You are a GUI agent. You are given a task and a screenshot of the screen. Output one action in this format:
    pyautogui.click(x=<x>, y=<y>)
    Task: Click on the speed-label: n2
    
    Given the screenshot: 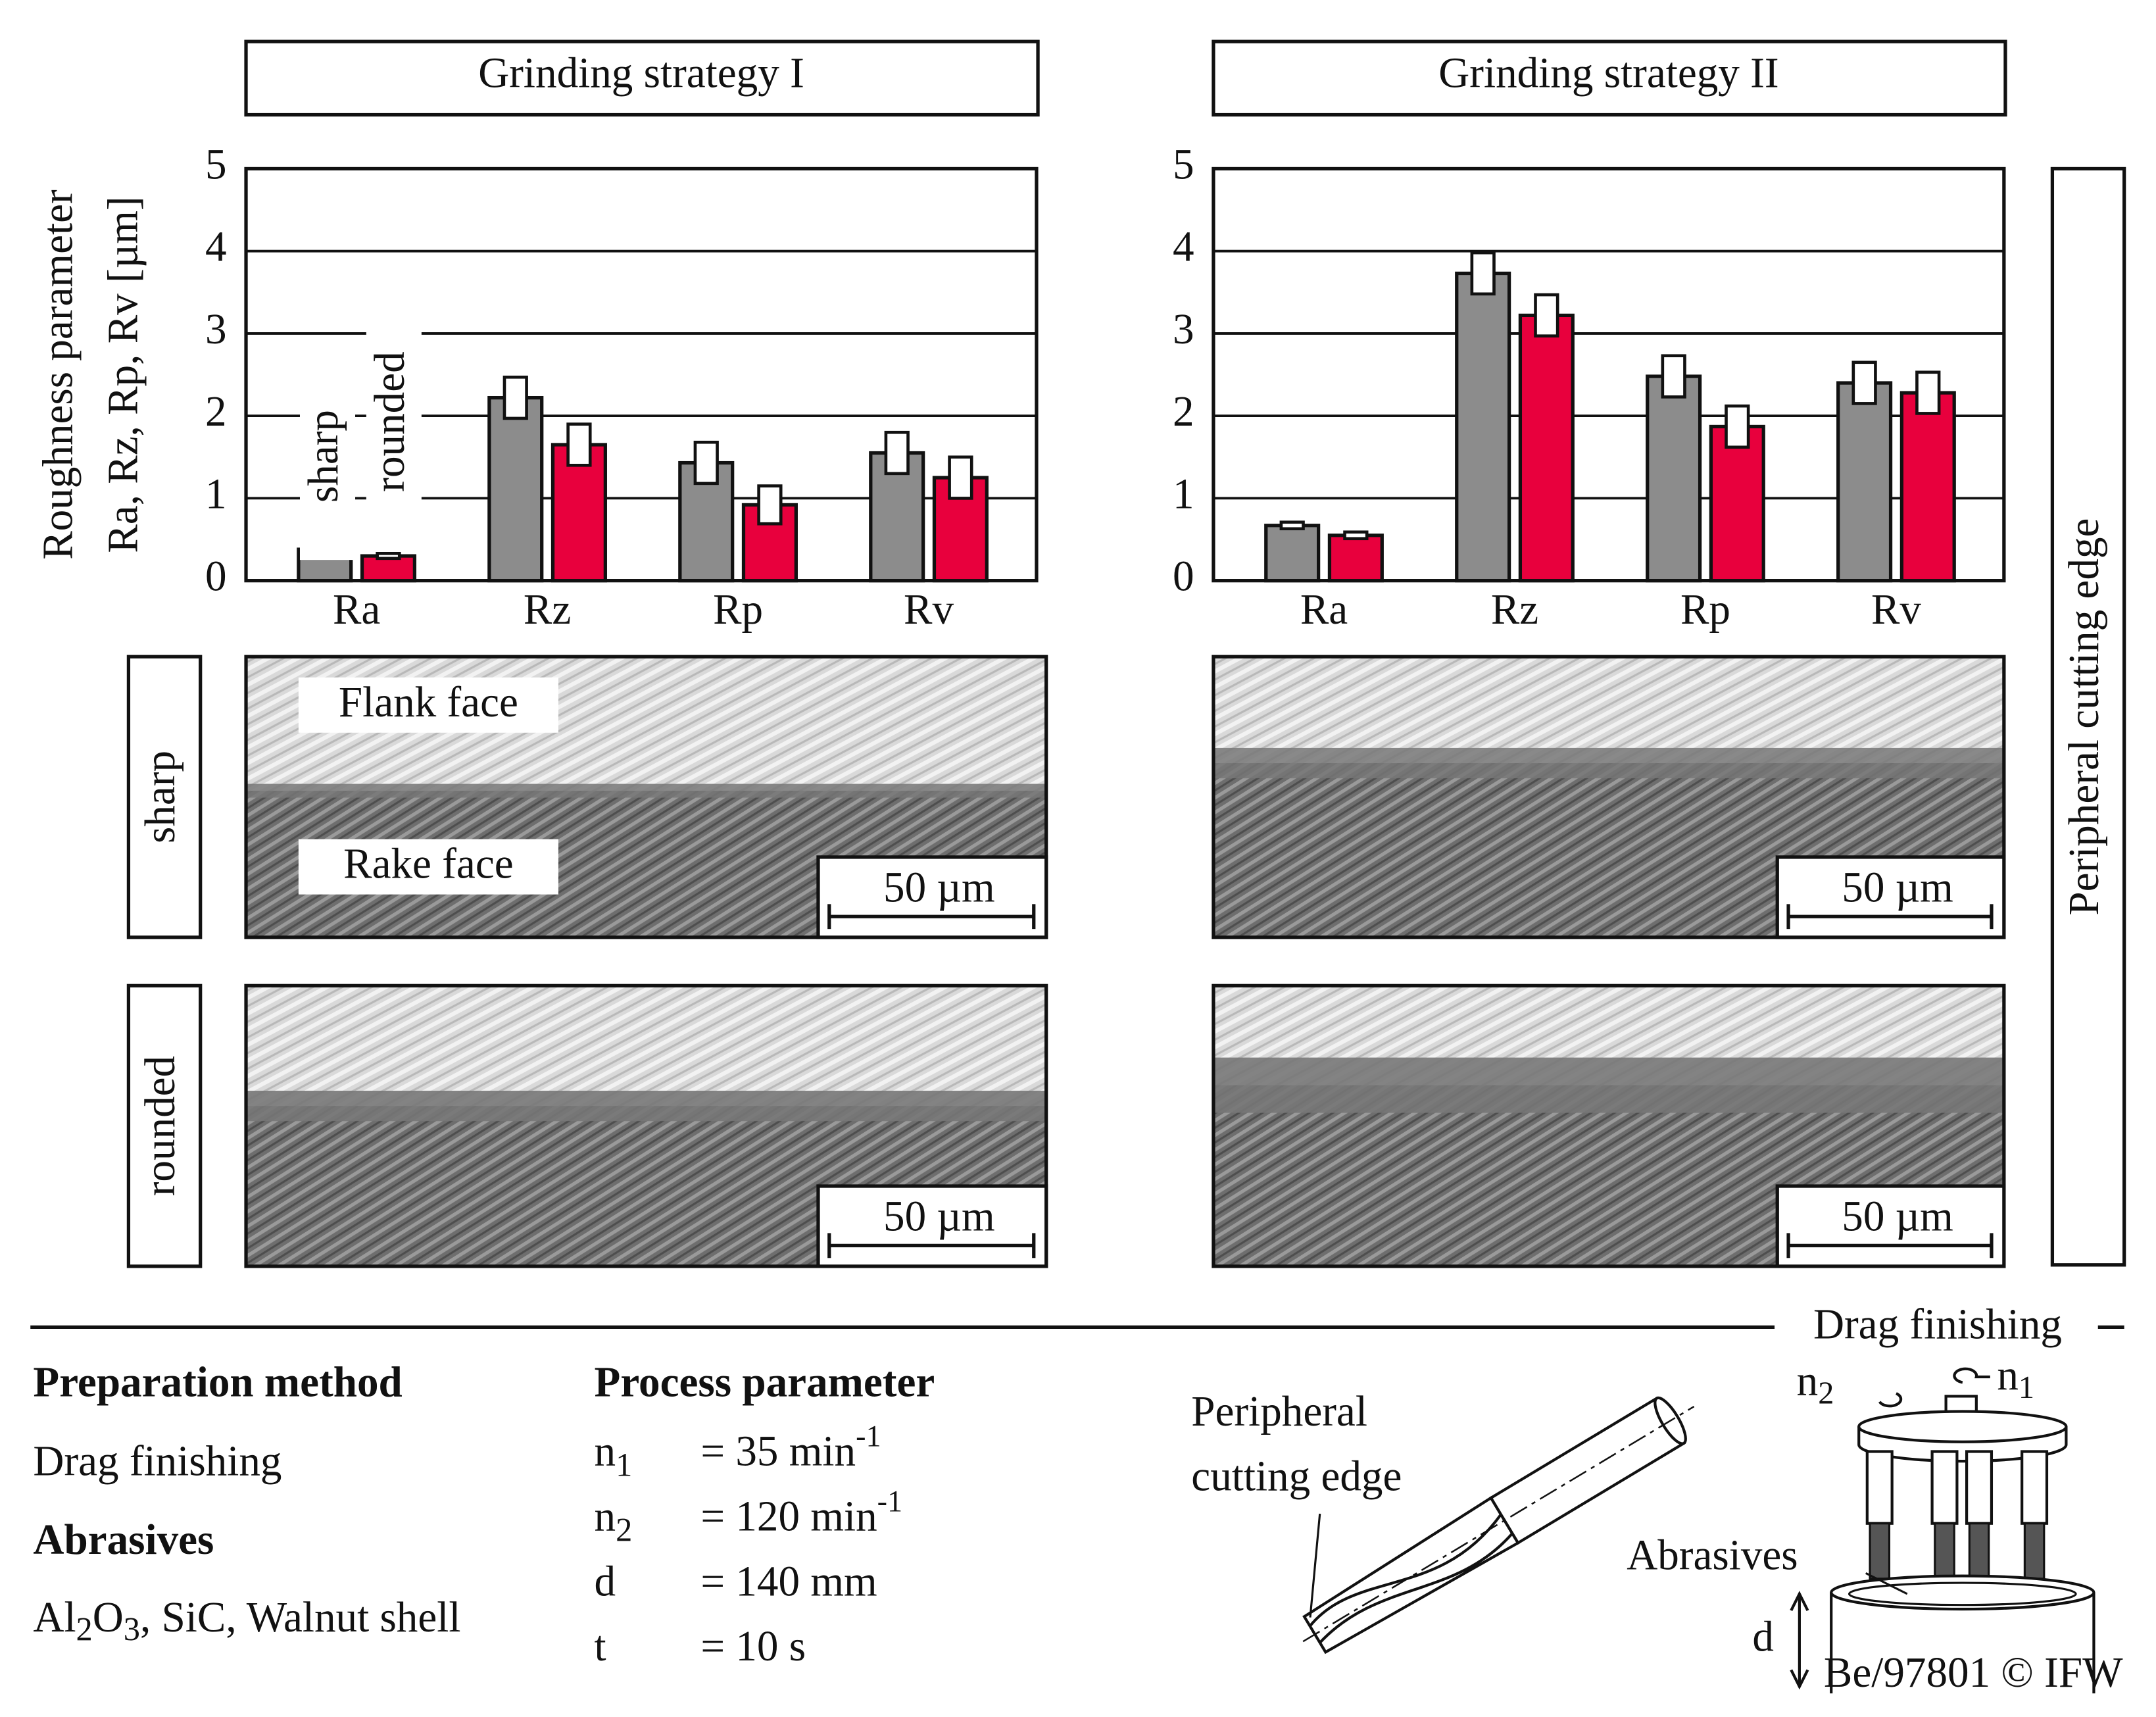 What is the action you would take?
    pyautogui.click(x=1816, y=1385)
    